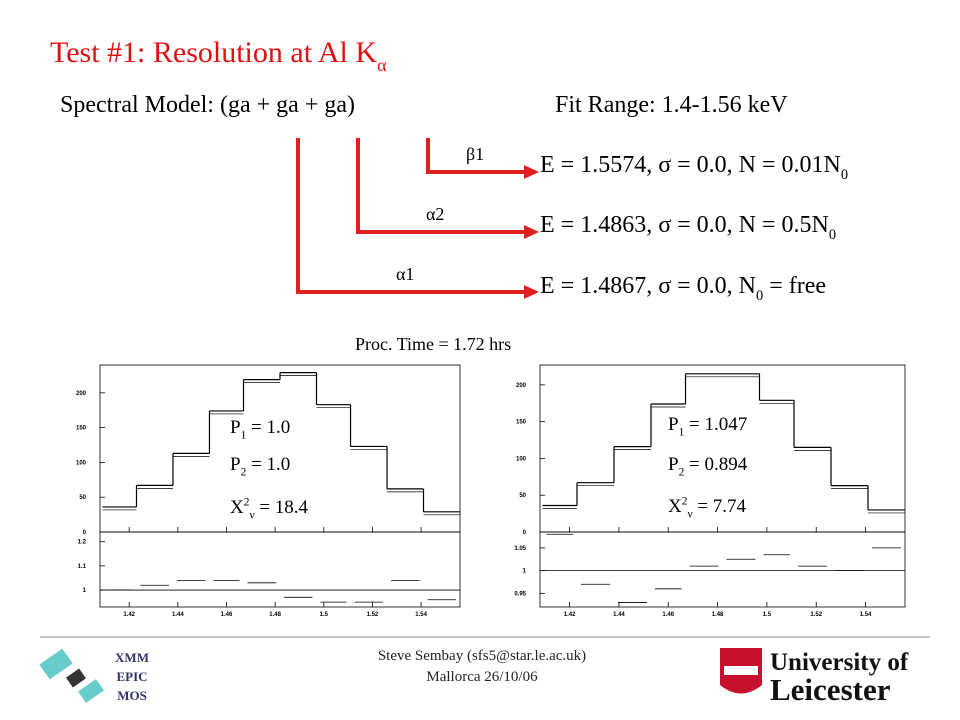 The width and height of the screenshot is (960, 720). What do you see at coordinates (671, 105) in the screenshot?
I see `fit-range: Fit Range: 1.4-1.56 keV` at bounding box center [671, 105].